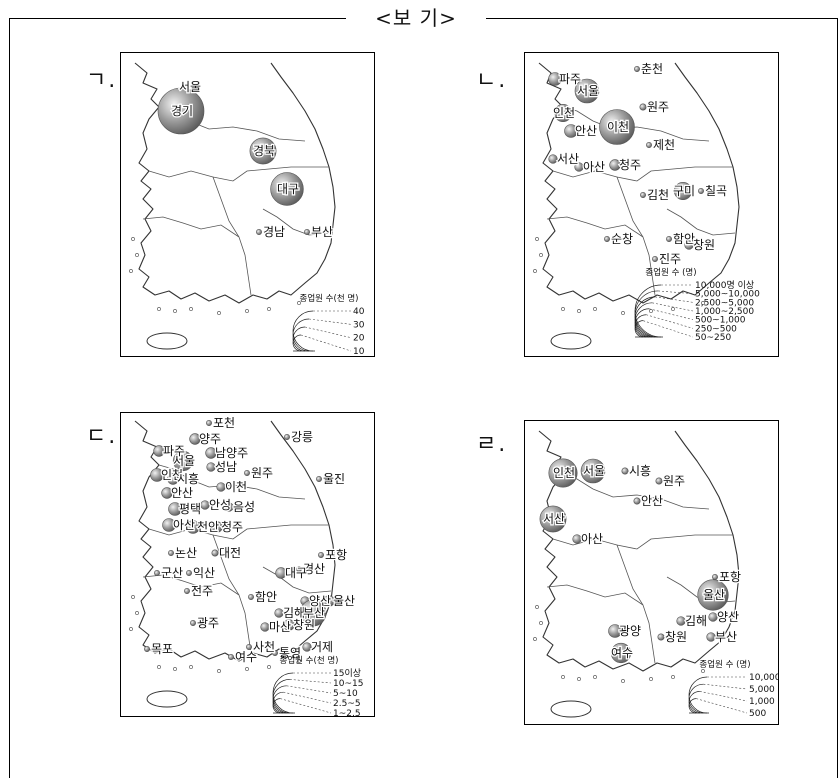 The height and width of the screenshot is (779, 839). Describe the element at coordinates (630, 631) in the screenshot. I see `city-label-광양: 광양` at that location.